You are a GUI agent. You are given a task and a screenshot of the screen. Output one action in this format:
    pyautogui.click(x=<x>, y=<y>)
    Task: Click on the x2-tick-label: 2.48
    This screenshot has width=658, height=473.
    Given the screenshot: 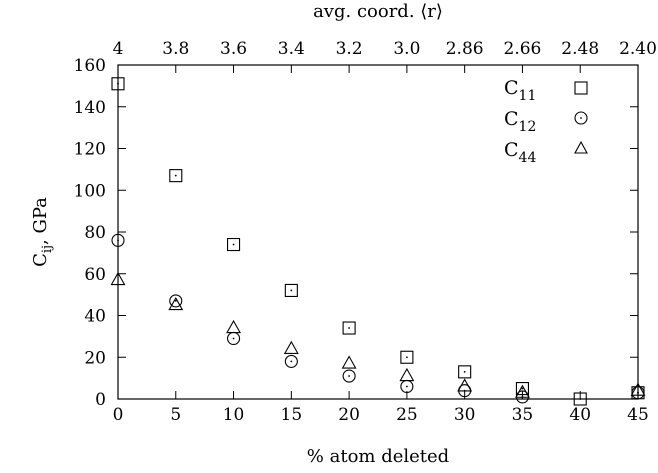 What is the action you would take?
    pyautogui.click(x=580, y=49)
    